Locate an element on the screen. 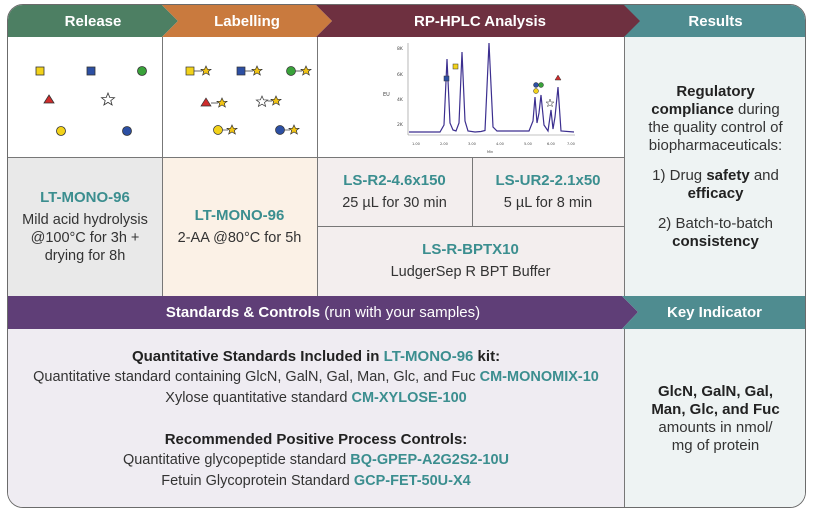  chromatogram-trace is located at coordinates (492, 87).